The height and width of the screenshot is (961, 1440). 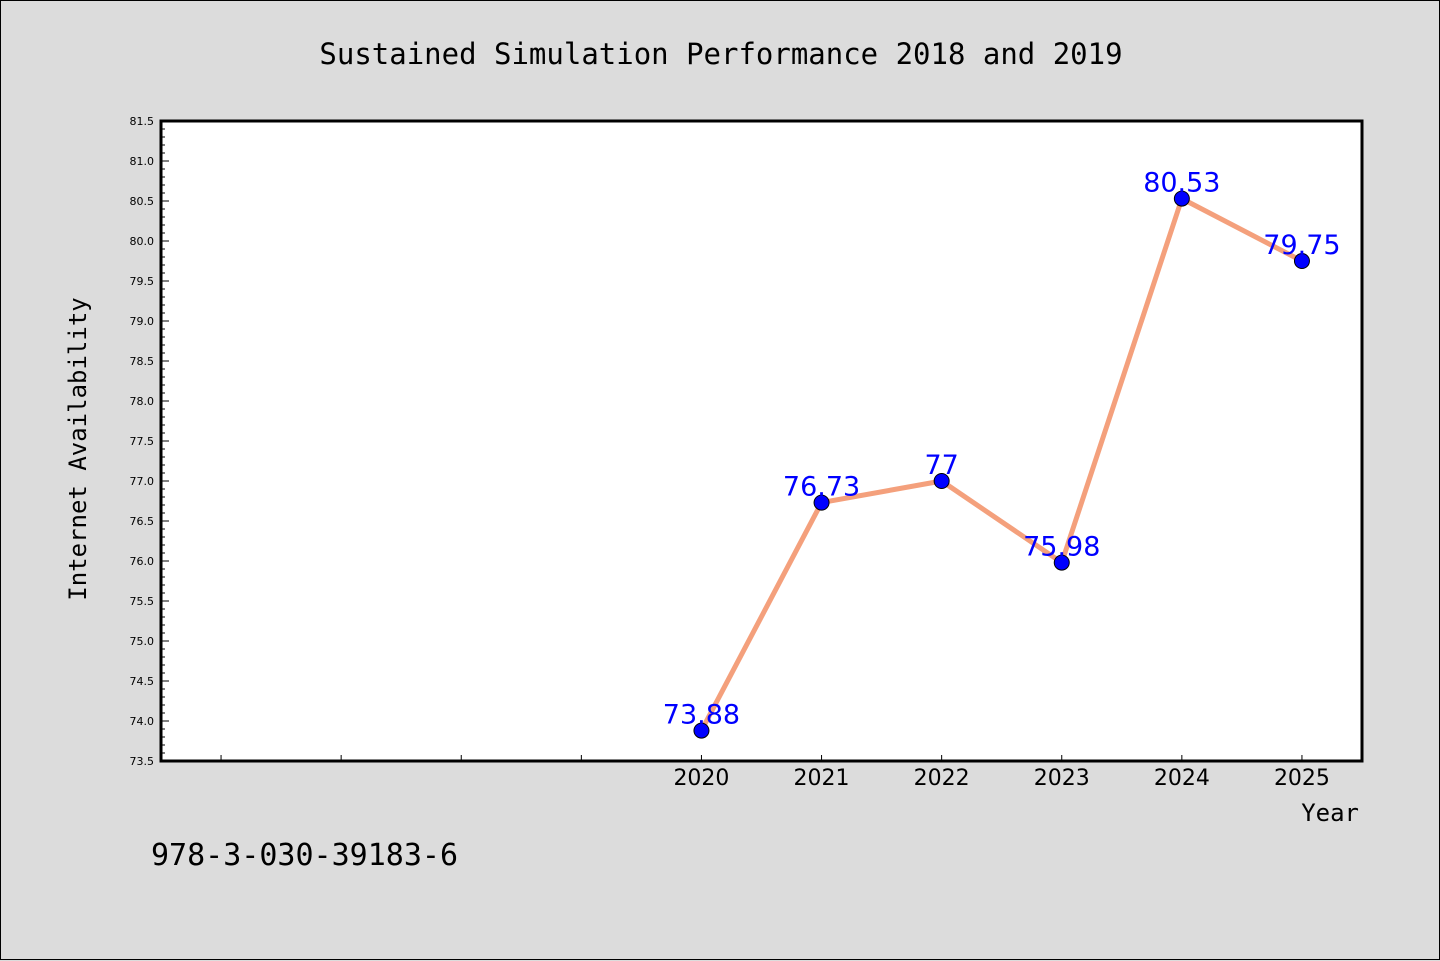 I want to click on data-label: 76.73, so click(x=821, y=487).